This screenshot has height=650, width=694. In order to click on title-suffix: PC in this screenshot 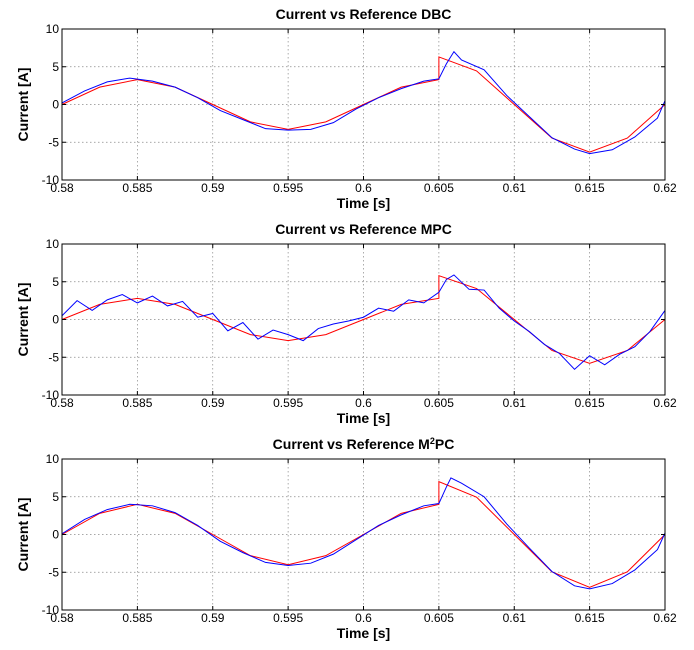, I will do `click(444, 444)`.